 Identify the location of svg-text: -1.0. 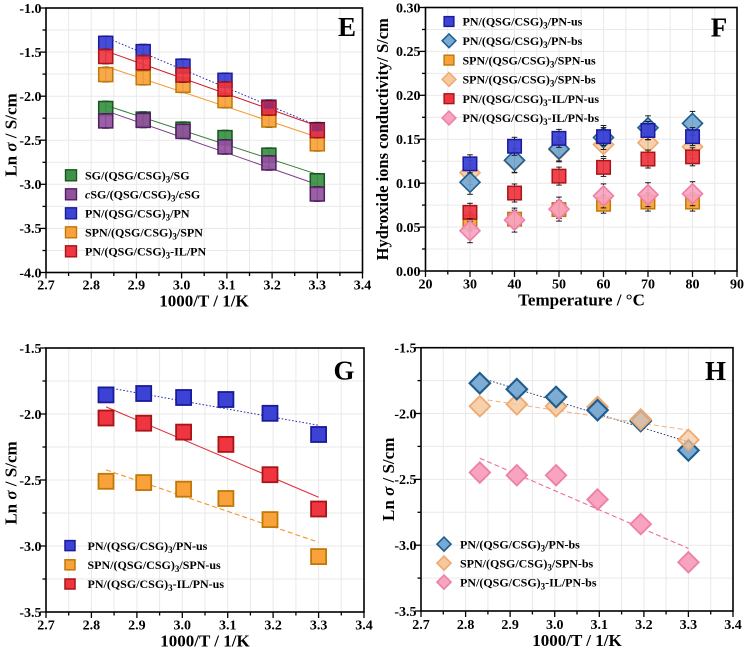
(30, 9).